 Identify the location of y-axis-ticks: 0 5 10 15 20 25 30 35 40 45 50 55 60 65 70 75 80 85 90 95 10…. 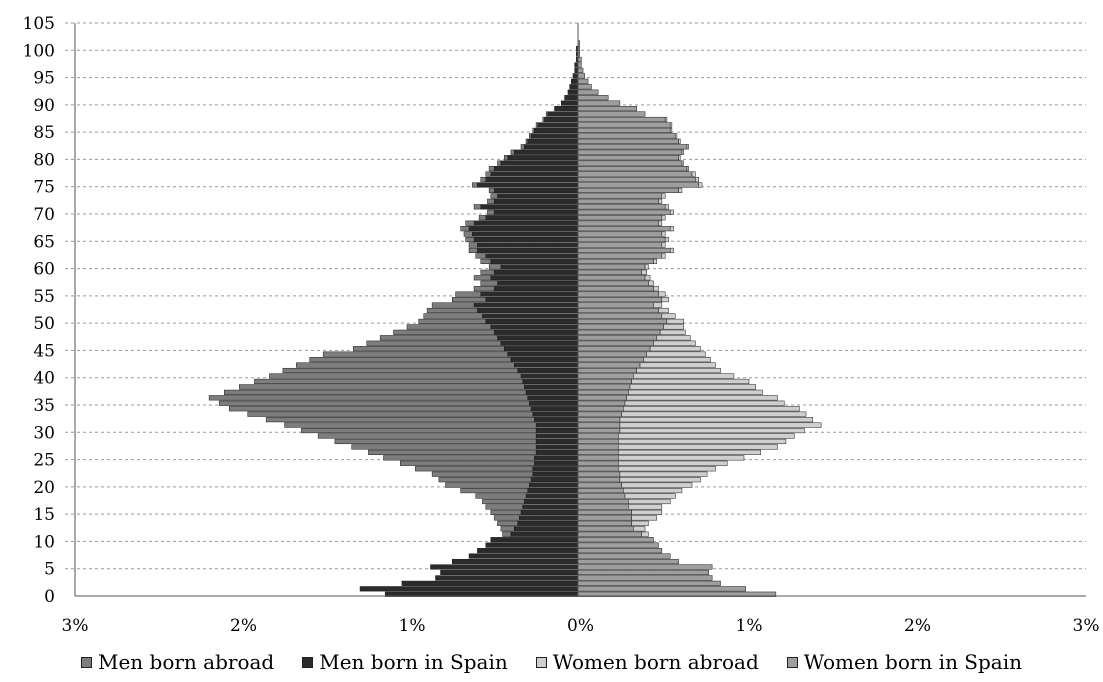
(39, 310).